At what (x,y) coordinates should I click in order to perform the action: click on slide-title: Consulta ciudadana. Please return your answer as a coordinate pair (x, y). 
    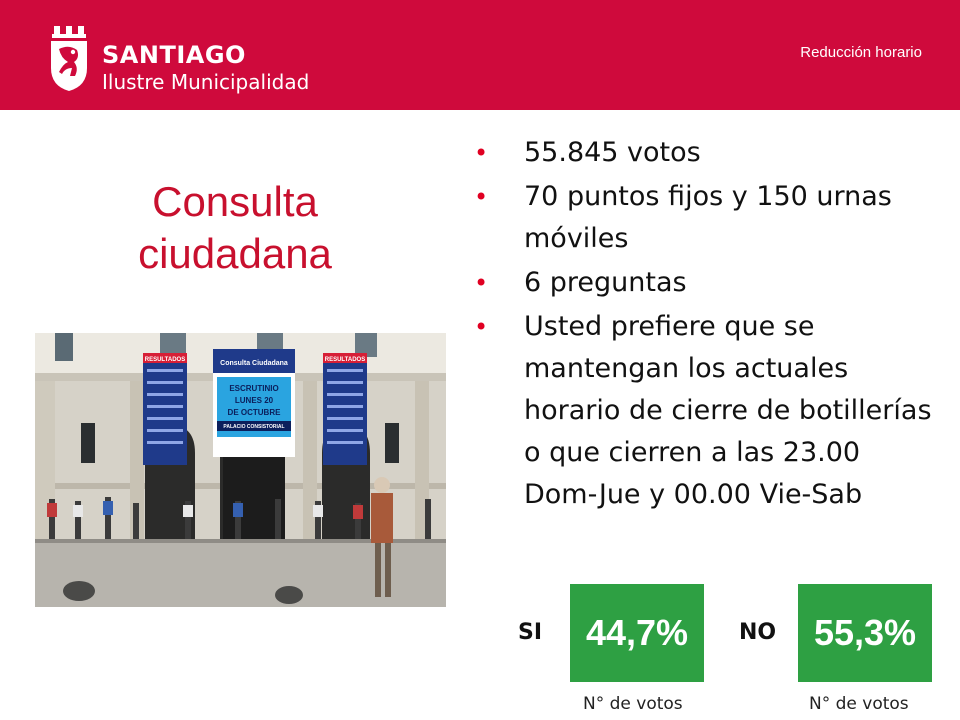
    Looking at the image, I should click on (235, 228).